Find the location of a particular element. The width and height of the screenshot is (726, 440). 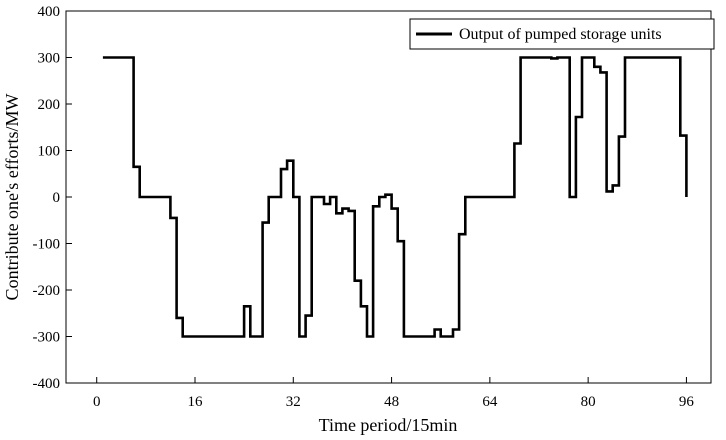

legend: Output of pumped storage units is located at coordinates (562, 34).